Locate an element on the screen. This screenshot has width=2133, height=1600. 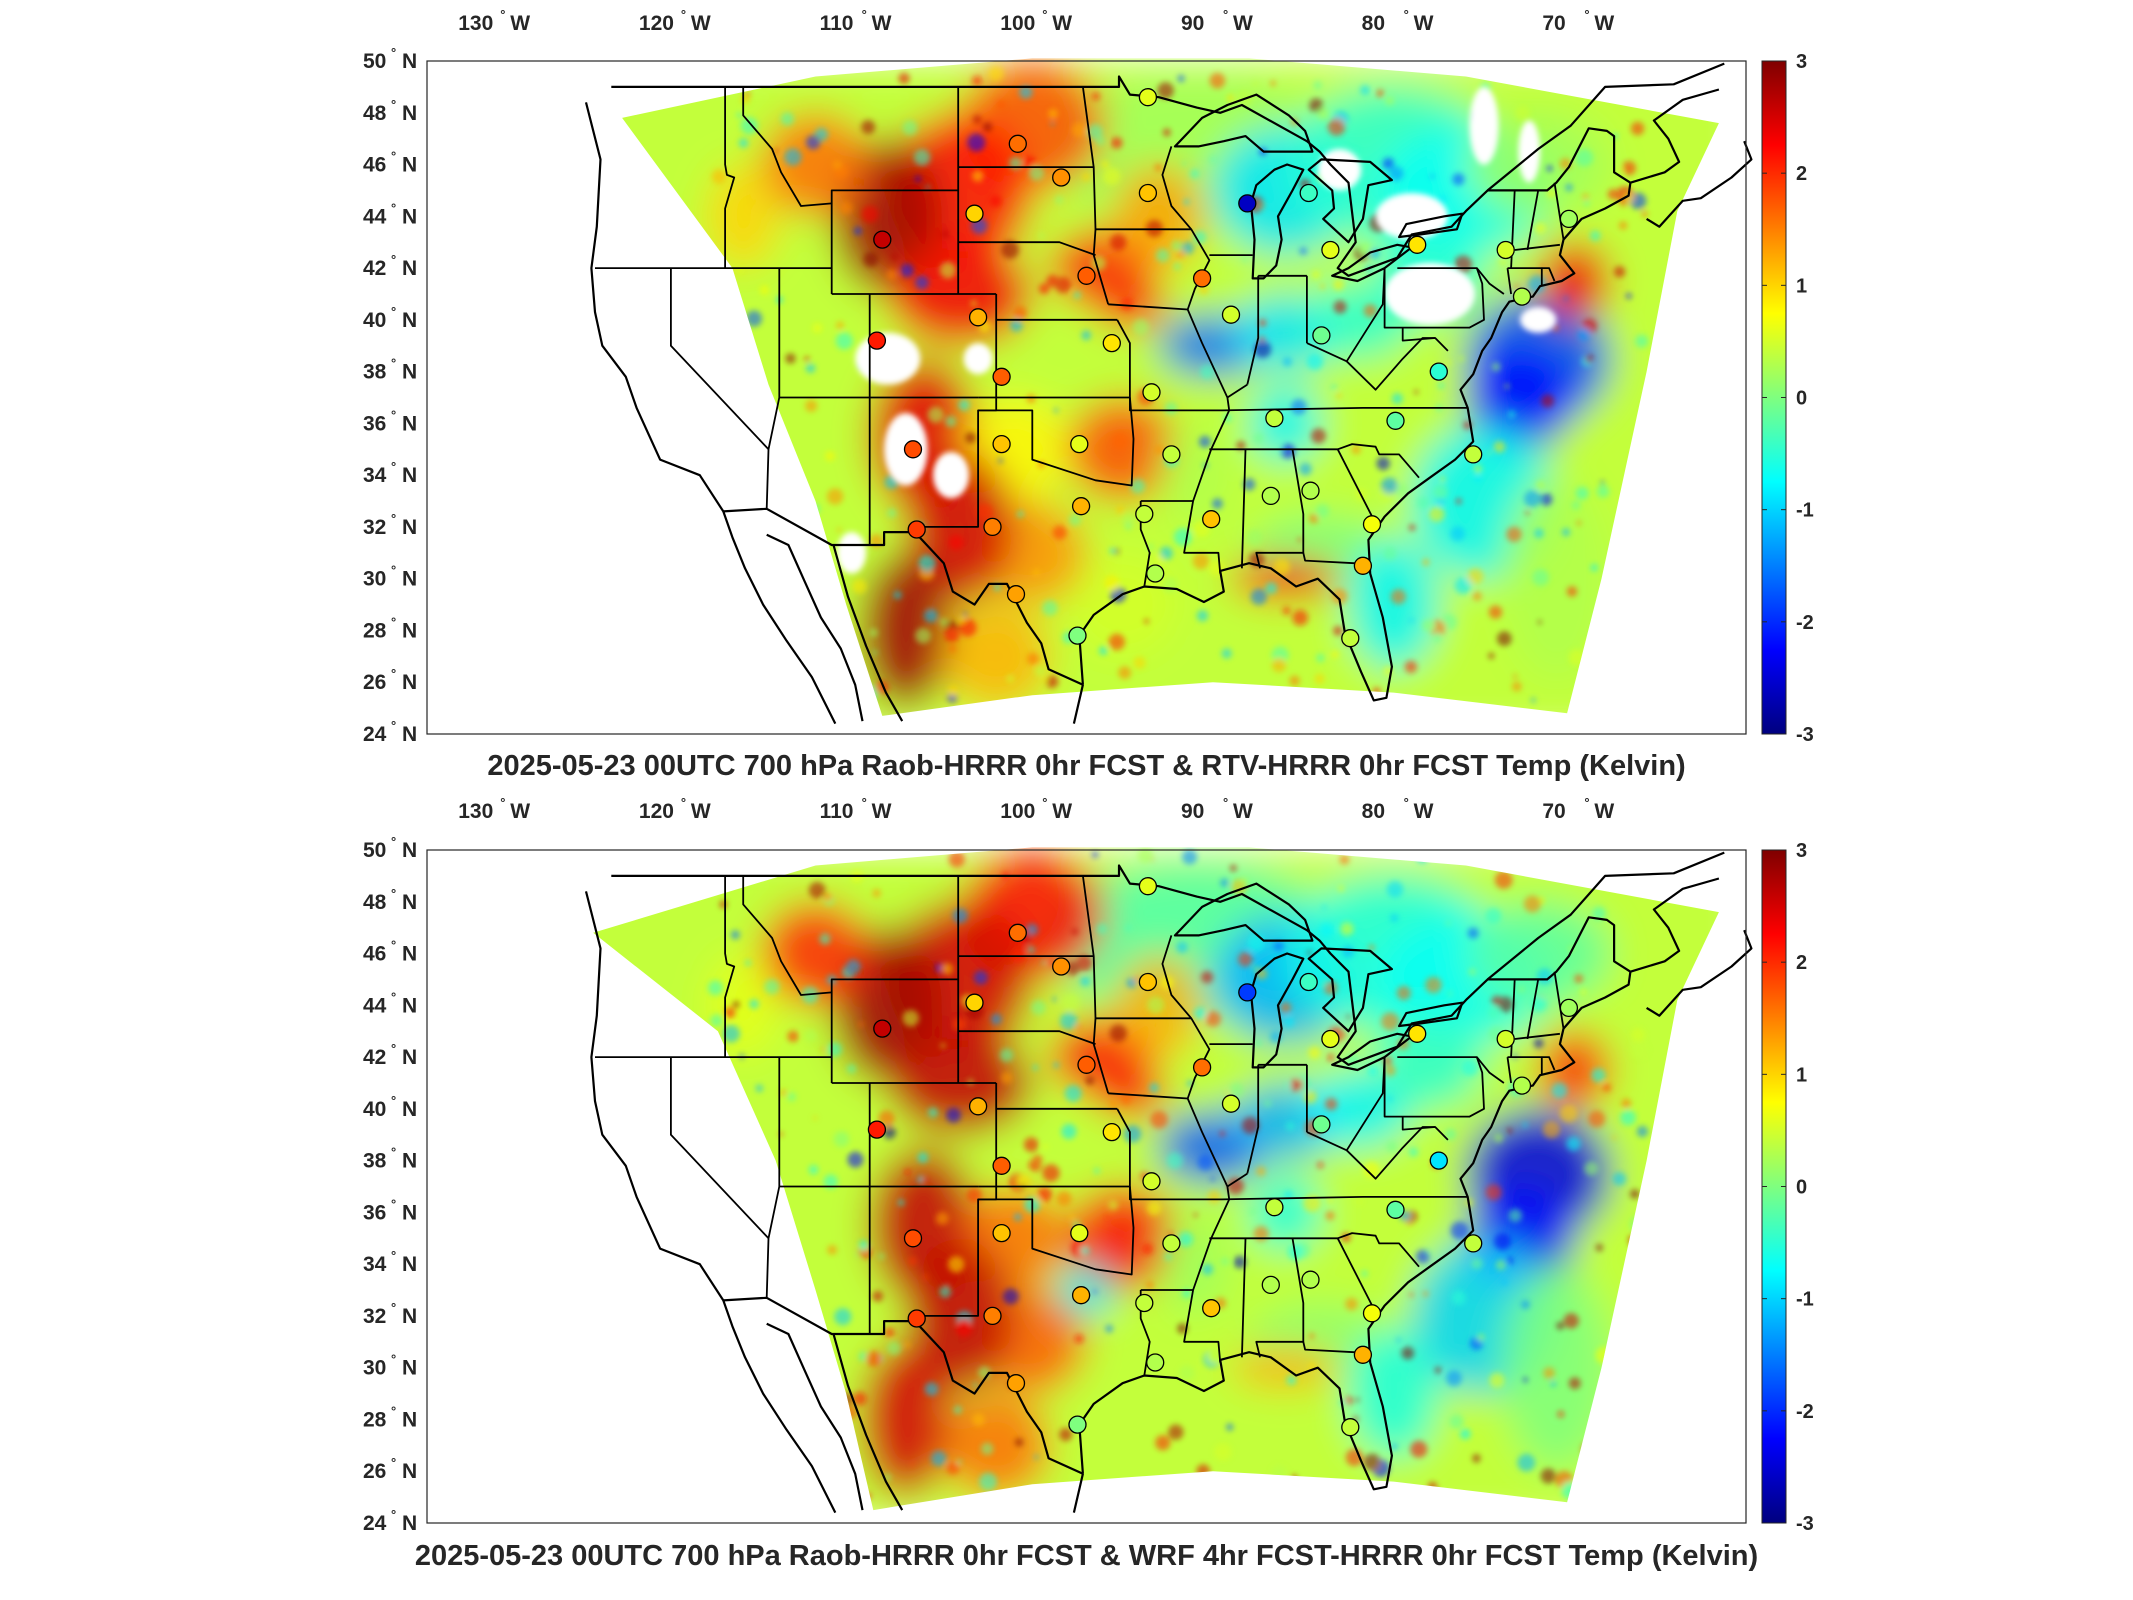
latitude-label: 46 is located at coordinates (374, 165).